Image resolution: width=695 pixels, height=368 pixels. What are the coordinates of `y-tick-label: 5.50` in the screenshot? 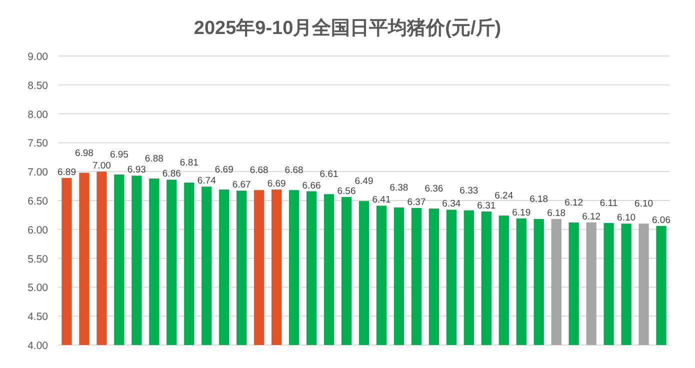 It's located at (38, 259).